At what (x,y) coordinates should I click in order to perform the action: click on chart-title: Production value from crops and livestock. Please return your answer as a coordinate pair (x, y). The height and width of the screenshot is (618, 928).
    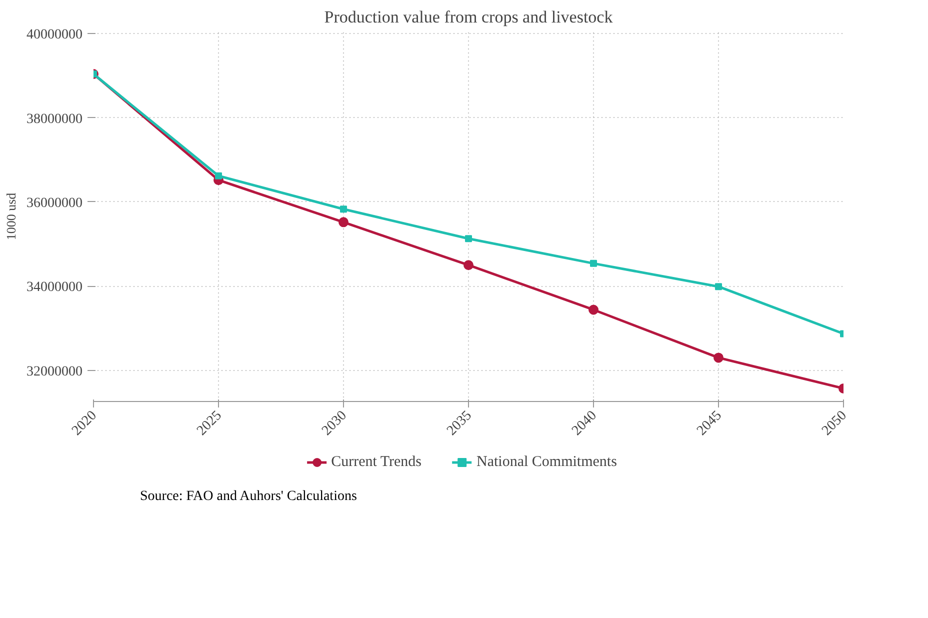
    Looking at the image, I should click on (469, 17).